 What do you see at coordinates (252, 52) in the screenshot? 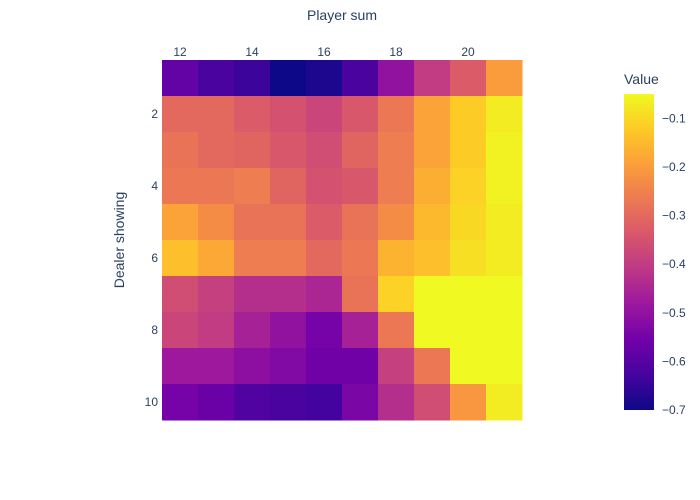
I see `x-tick-label: 14` at bounding box center [252, 52].